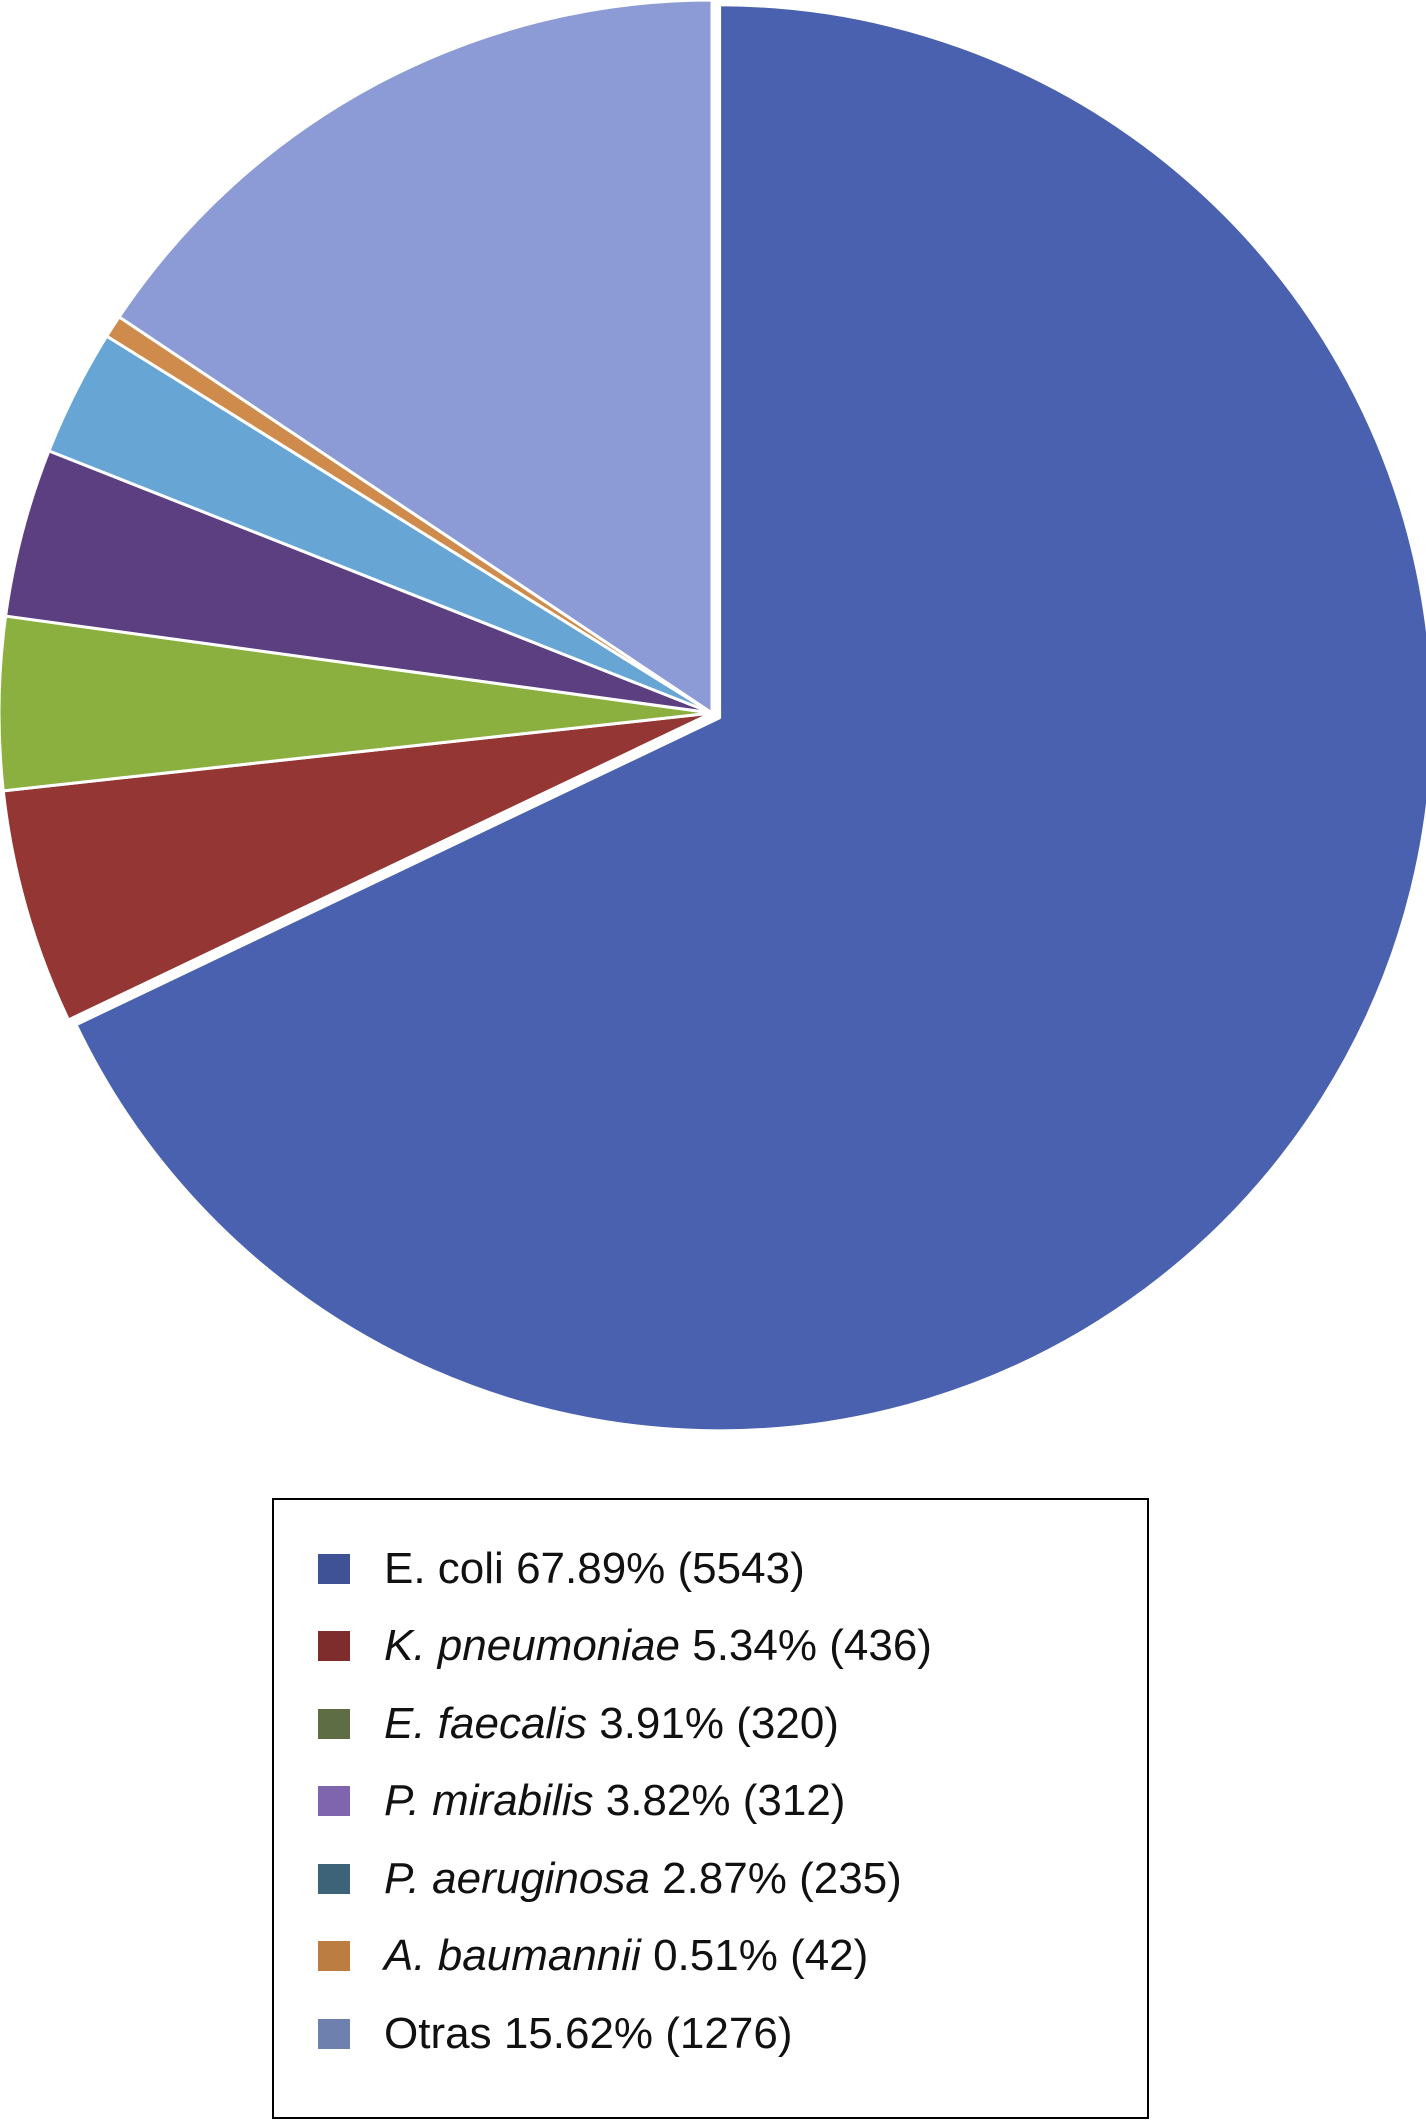  I want to click on legend-text: P. aeruginosa 2.87% (235), so click(643, 1878).